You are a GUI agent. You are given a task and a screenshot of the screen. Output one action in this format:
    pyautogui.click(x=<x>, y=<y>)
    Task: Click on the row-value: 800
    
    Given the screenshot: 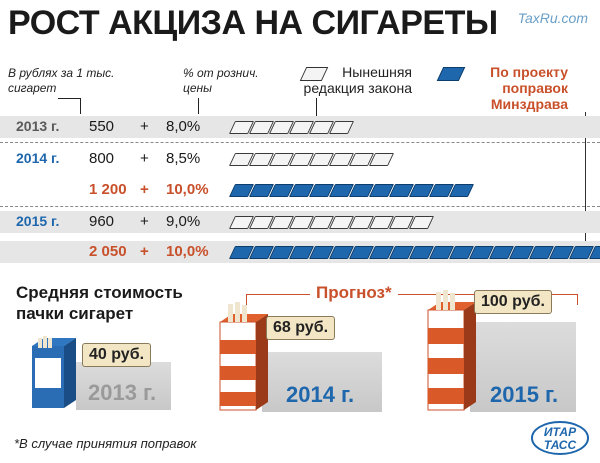 What is the action you would take?
    pyautogui.click(x=102, y=158)
    